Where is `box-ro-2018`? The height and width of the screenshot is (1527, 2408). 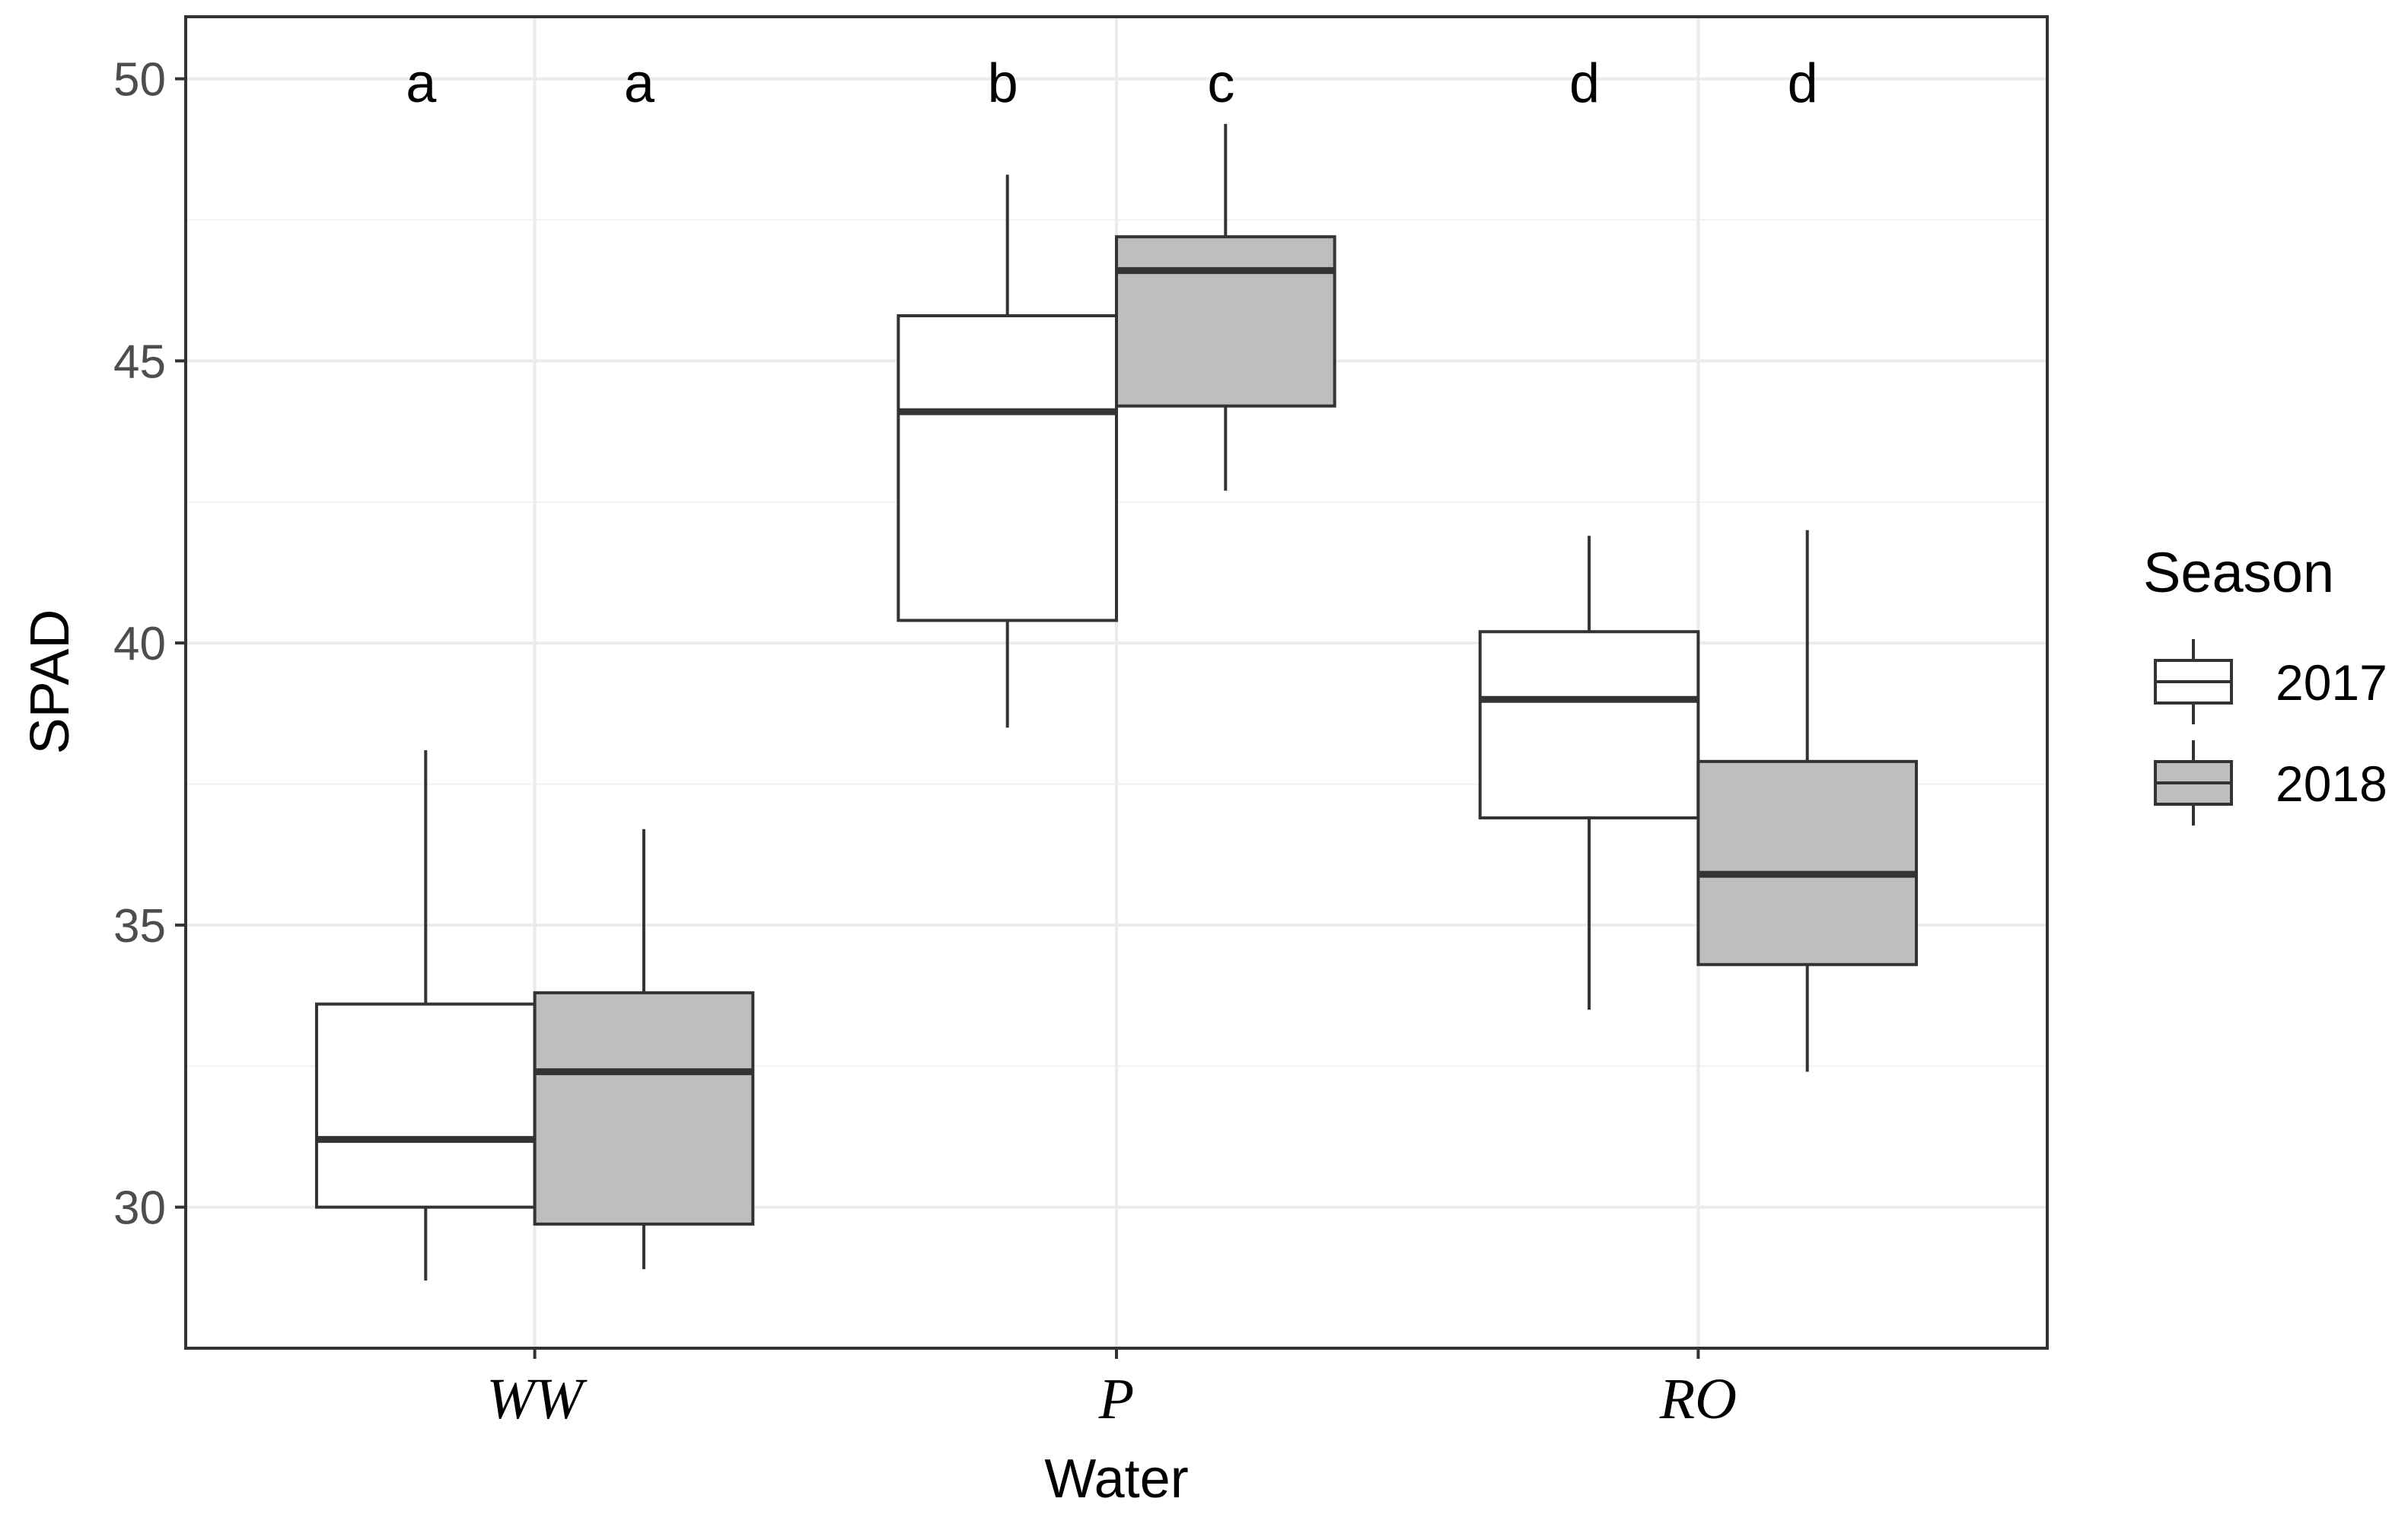
box-ro-2018 is located at coordinates (1807, 801).